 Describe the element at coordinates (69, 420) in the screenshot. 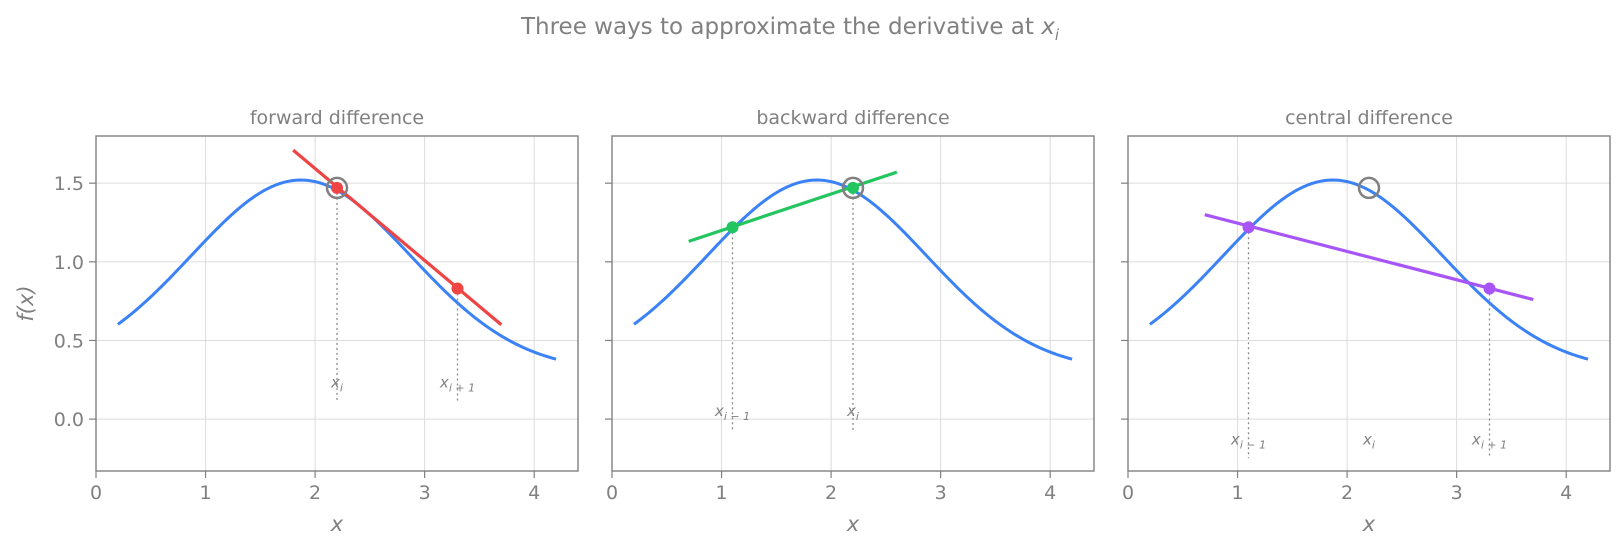

I see `y-tick-label: 0.0` at that location.